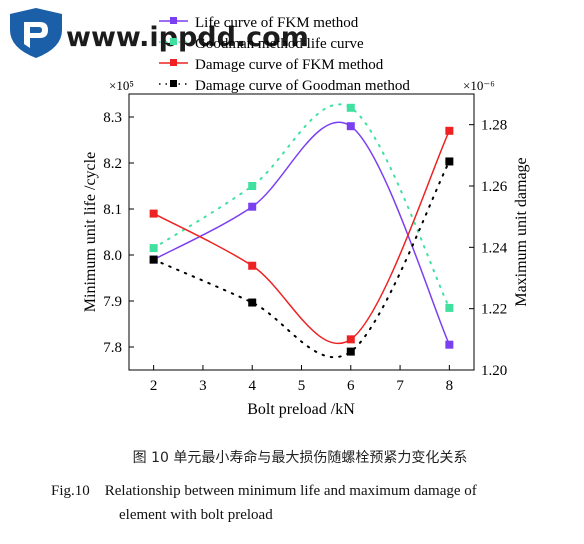 The image size is (584, 544). I want to click on legend-item-goodman-life: Goodman method life curve, so click(261, 44).